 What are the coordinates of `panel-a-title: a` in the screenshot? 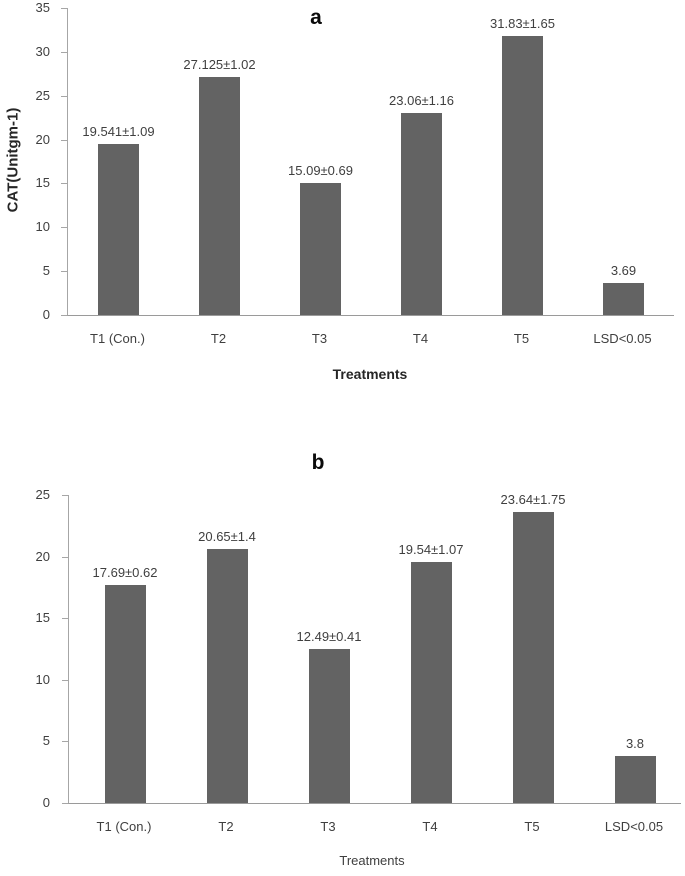 It's located at (316, 17).